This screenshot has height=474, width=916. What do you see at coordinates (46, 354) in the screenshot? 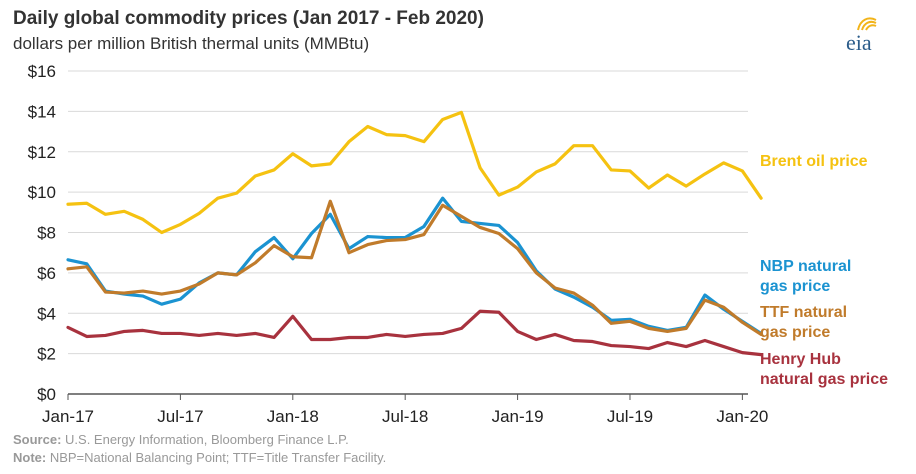
I see `y-tick-label: $2` at bounding box center [46, 354].